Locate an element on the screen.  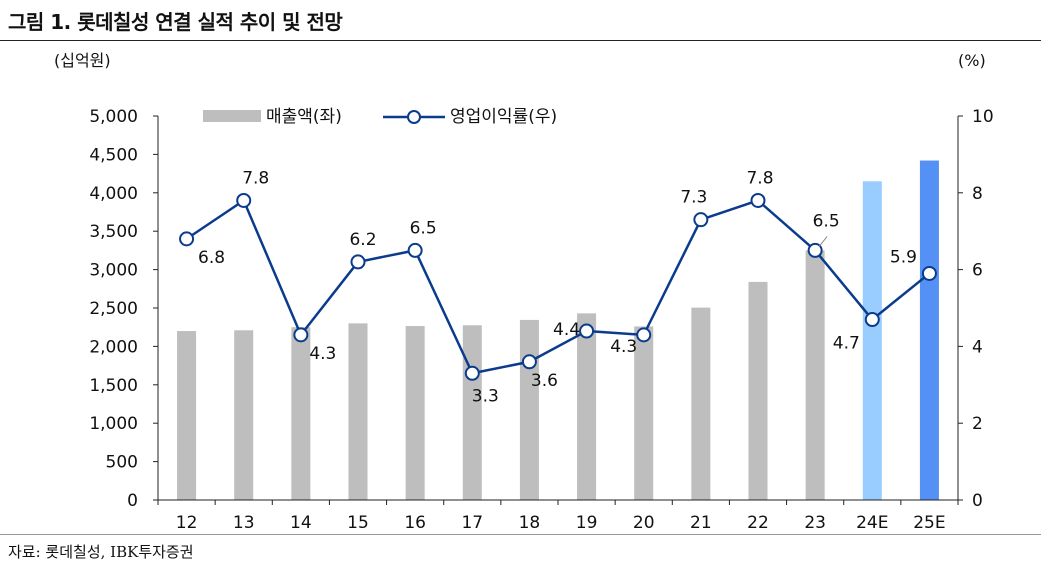
left-tick-label: 4,500 is located at coordinates (113, 155).